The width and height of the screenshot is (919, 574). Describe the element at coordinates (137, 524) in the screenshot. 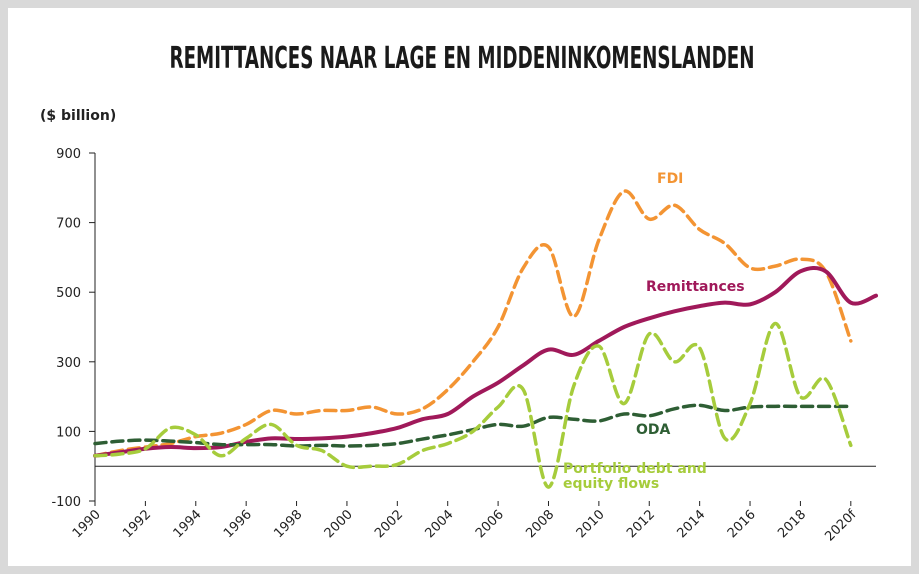

I see `x-tick-label: 1992` at that location.